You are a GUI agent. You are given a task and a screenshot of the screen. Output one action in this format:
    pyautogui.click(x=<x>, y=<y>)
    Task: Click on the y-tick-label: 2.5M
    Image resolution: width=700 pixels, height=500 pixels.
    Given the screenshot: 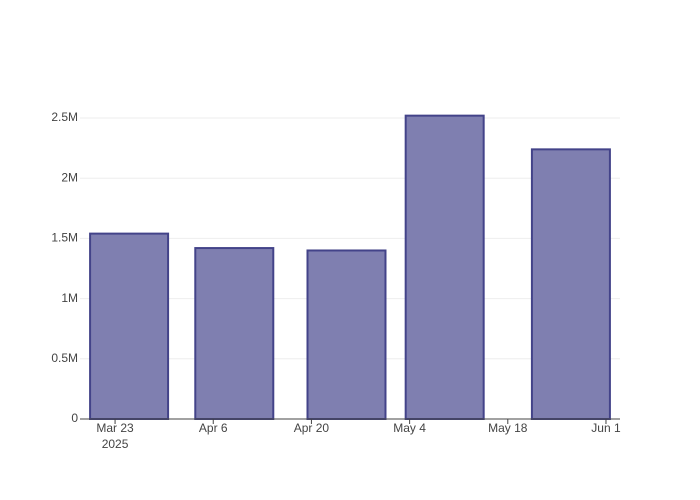 What is the action you would take?
    pyautogui.click(x=64, y=117)
    